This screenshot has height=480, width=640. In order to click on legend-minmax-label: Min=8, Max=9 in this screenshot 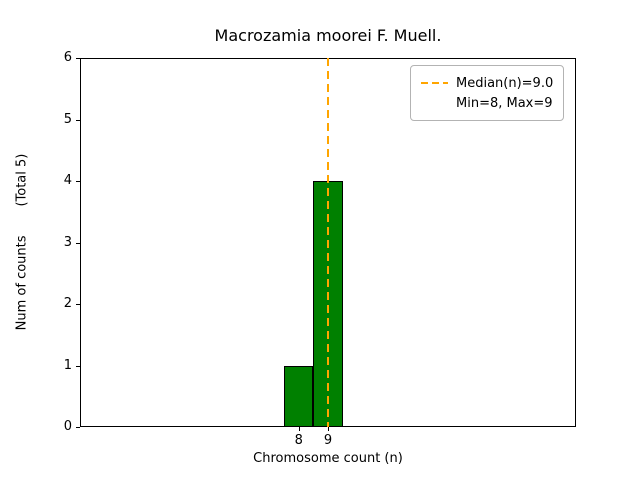, I will do `click(504, 103)`.